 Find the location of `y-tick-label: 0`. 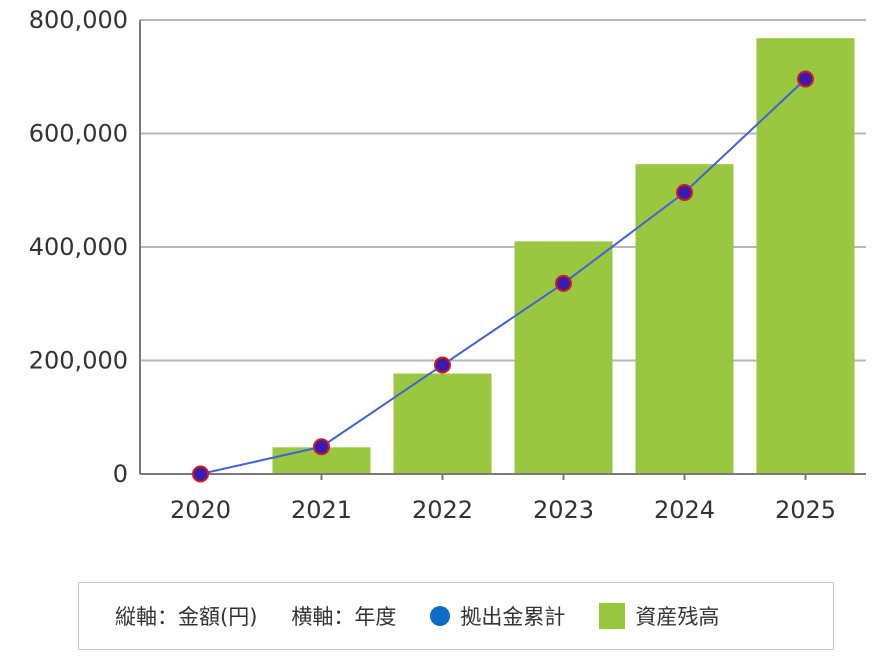

y-tick-label: 0 is located at coordinates (120, 474).